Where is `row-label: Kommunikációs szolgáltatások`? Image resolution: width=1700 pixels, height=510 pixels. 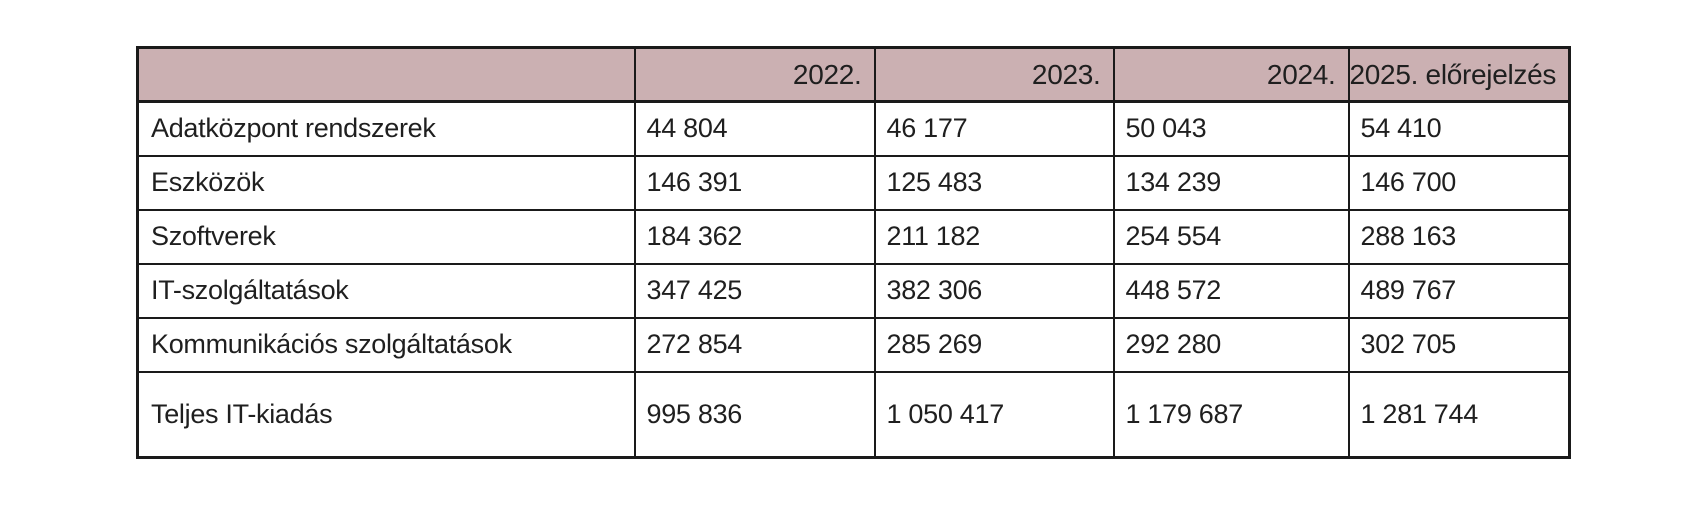
row-label: Kommunikációs szolgáltatások is located at coordinates (386, 344).